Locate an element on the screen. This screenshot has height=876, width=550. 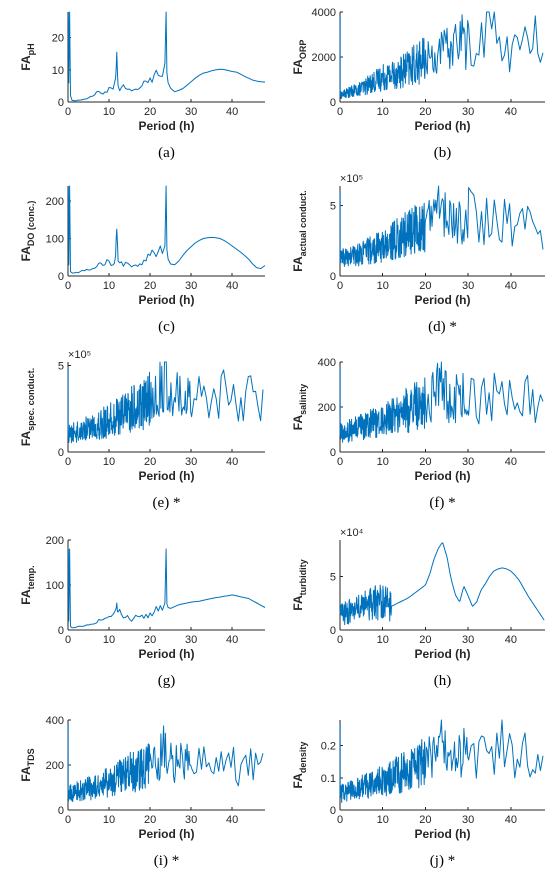
y-axis-label-sub: actual conduct. is located at coordinates (303, 223).